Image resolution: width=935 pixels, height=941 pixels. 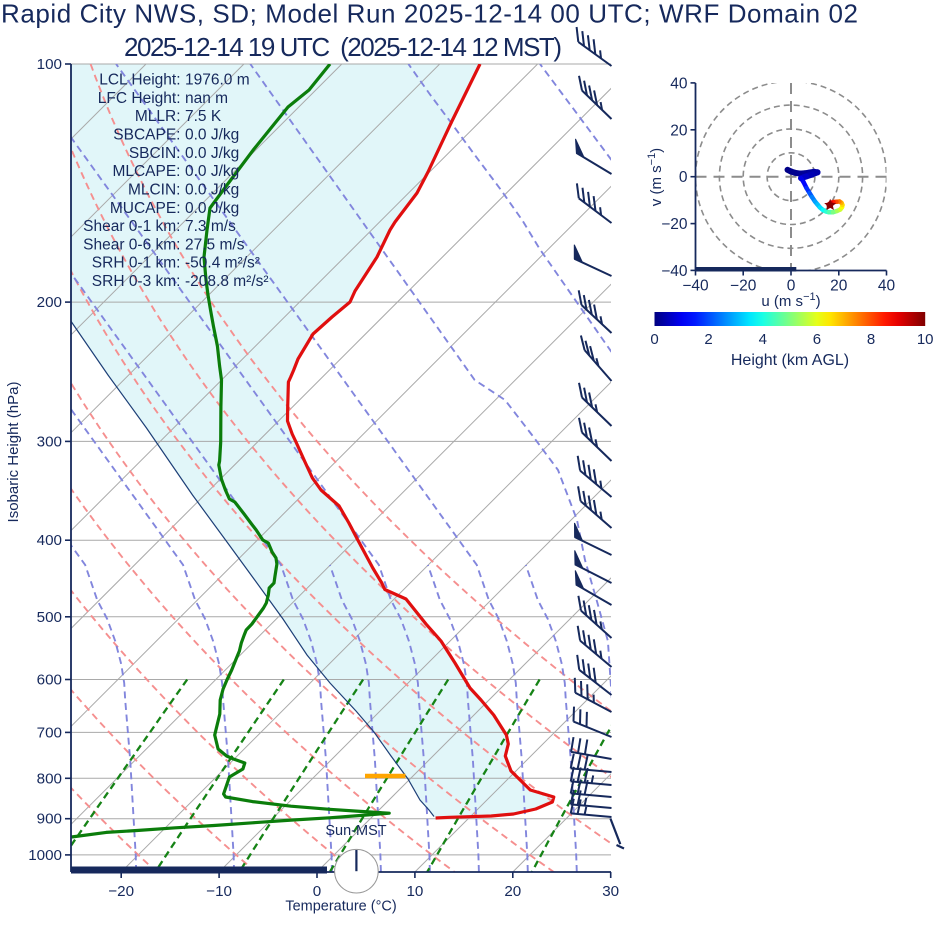 I want to click on svg-text: MLLR:, so click(x=158, y=116).